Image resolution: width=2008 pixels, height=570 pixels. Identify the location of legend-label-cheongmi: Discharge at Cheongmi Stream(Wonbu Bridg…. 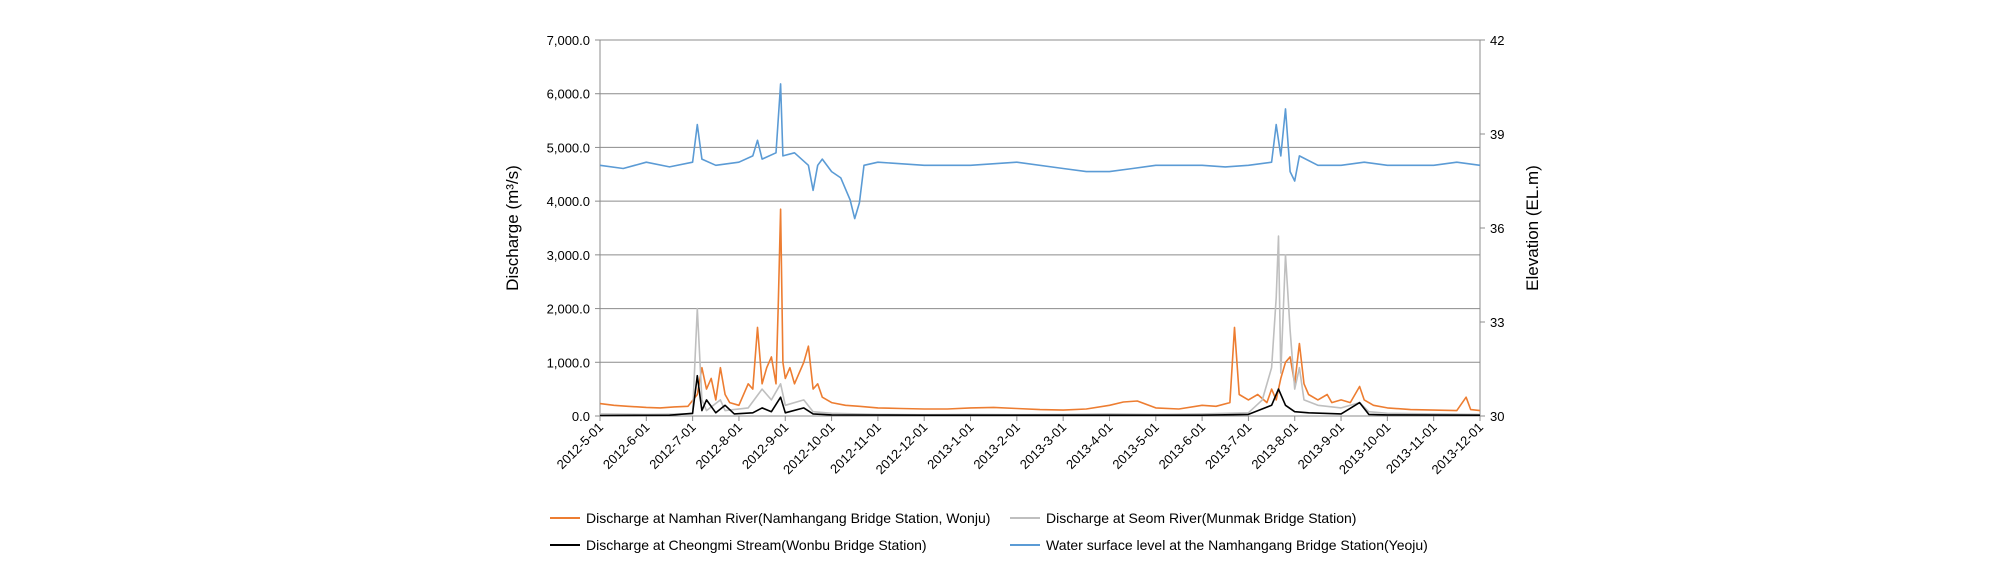
(756, 545).